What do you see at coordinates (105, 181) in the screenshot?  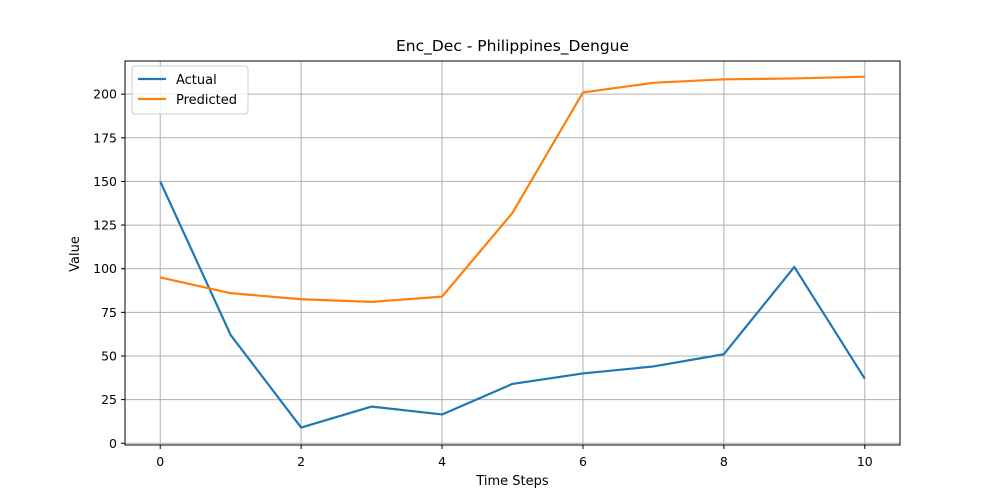 I see `y-tick-label: 150` at bounding box center [105, 181].